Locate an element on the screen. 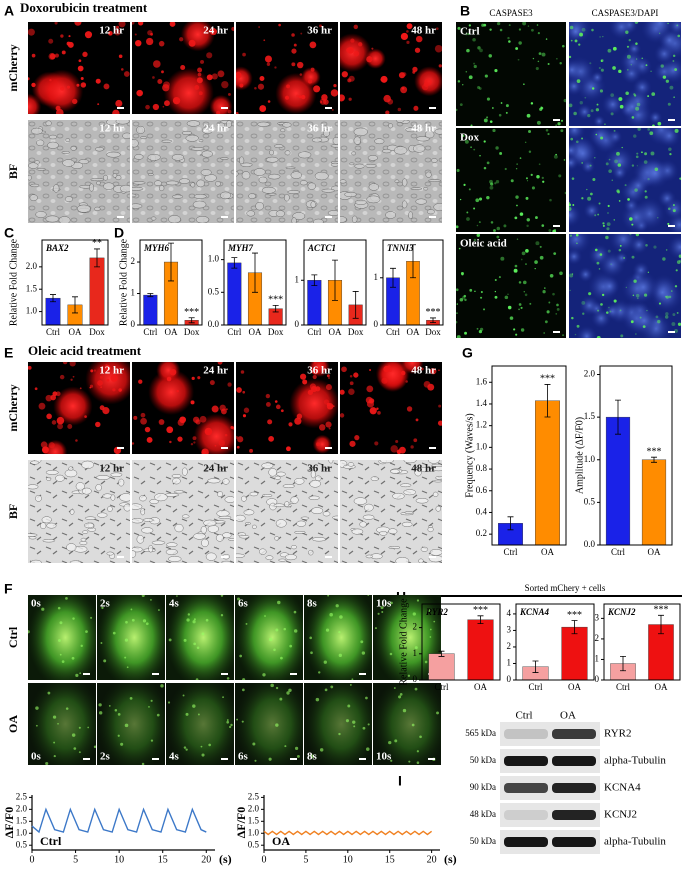  time-label: 10s is located at coordinates (384, 757).